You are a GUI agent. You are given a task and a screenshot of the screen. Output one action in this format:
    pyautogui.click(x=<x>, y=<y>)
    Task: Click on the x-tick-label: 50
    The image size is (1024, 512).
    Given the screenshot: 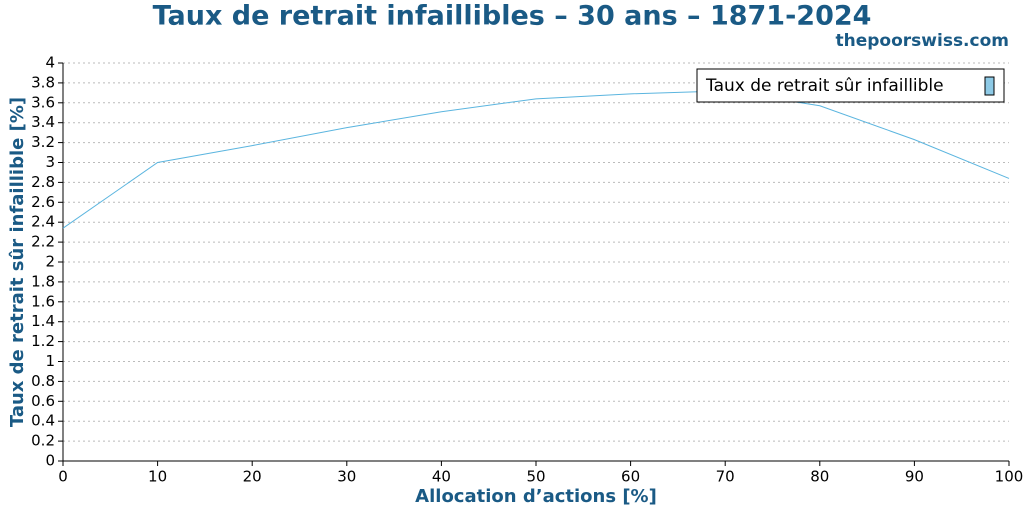 What is the action you would take?
    pyautogui.click(x=535, y=477)
    